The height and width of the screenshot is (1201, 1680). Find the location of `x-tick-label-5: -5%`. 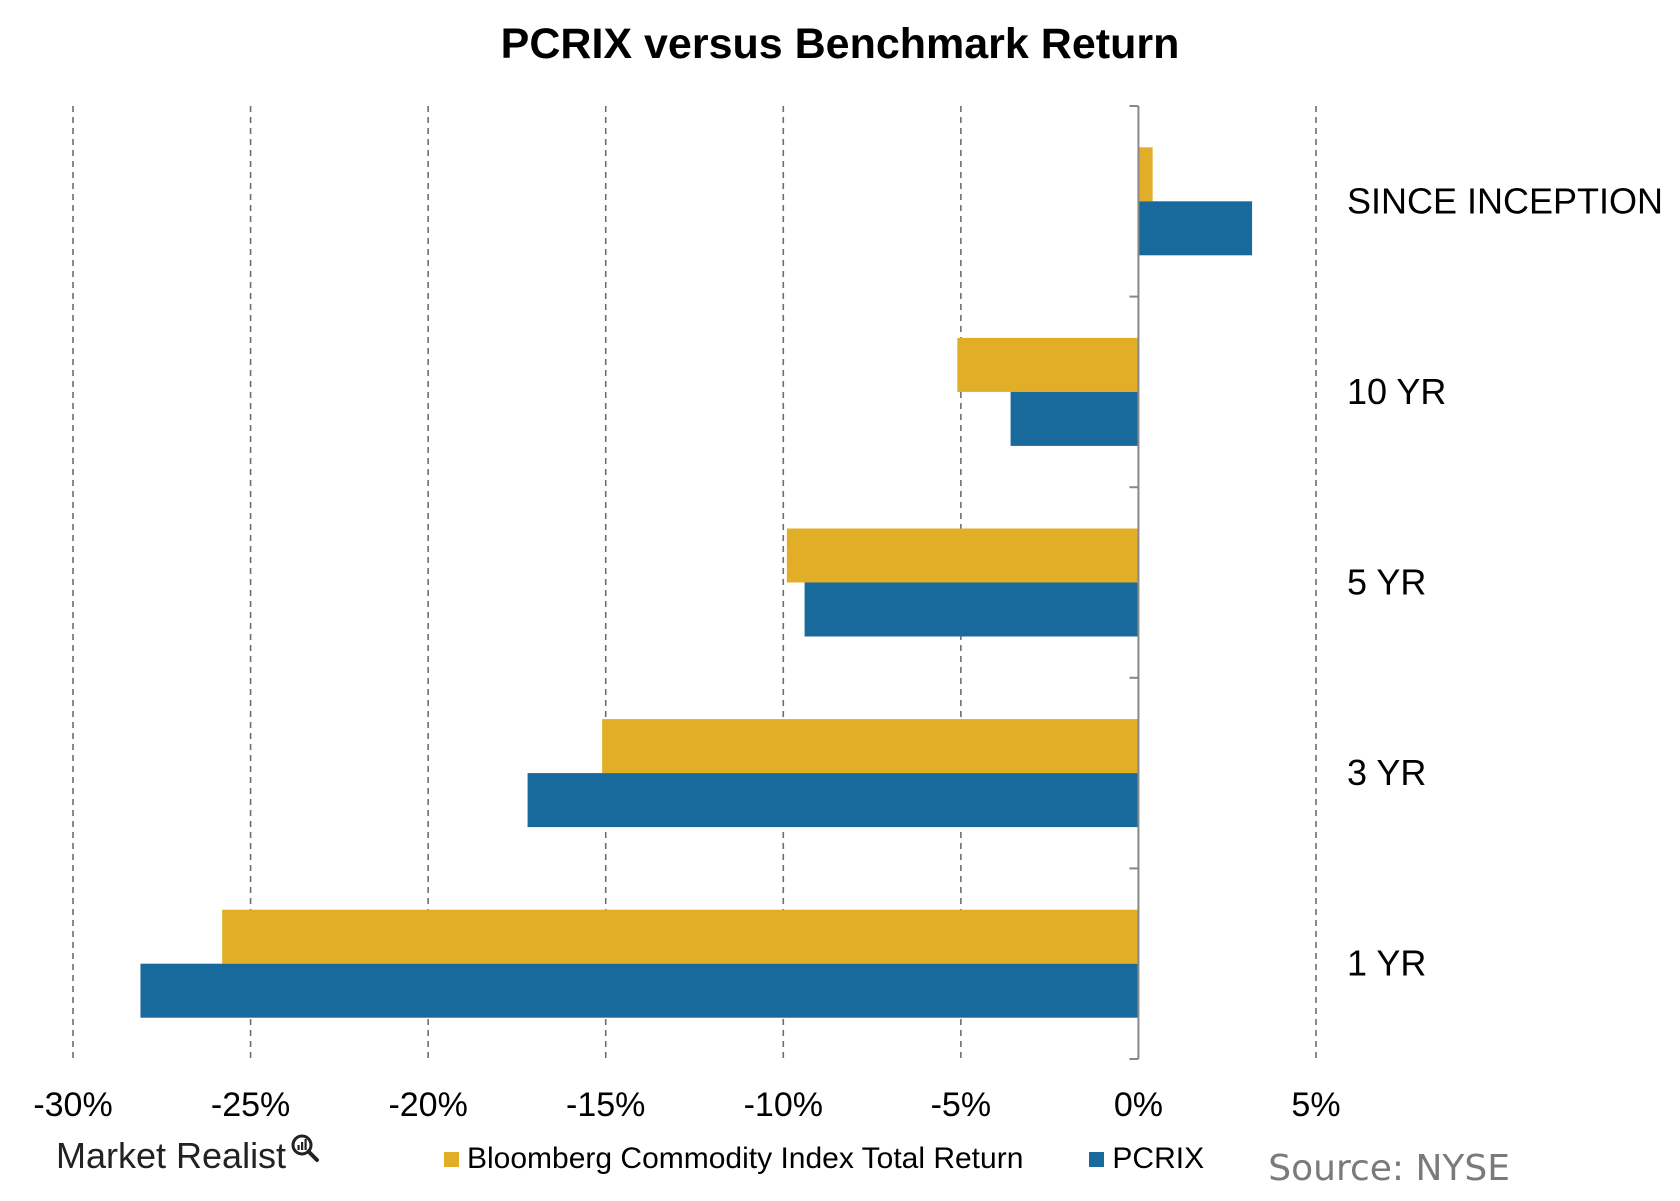

x-tick-label-5: -5% is located at coordinates (961, 1105).